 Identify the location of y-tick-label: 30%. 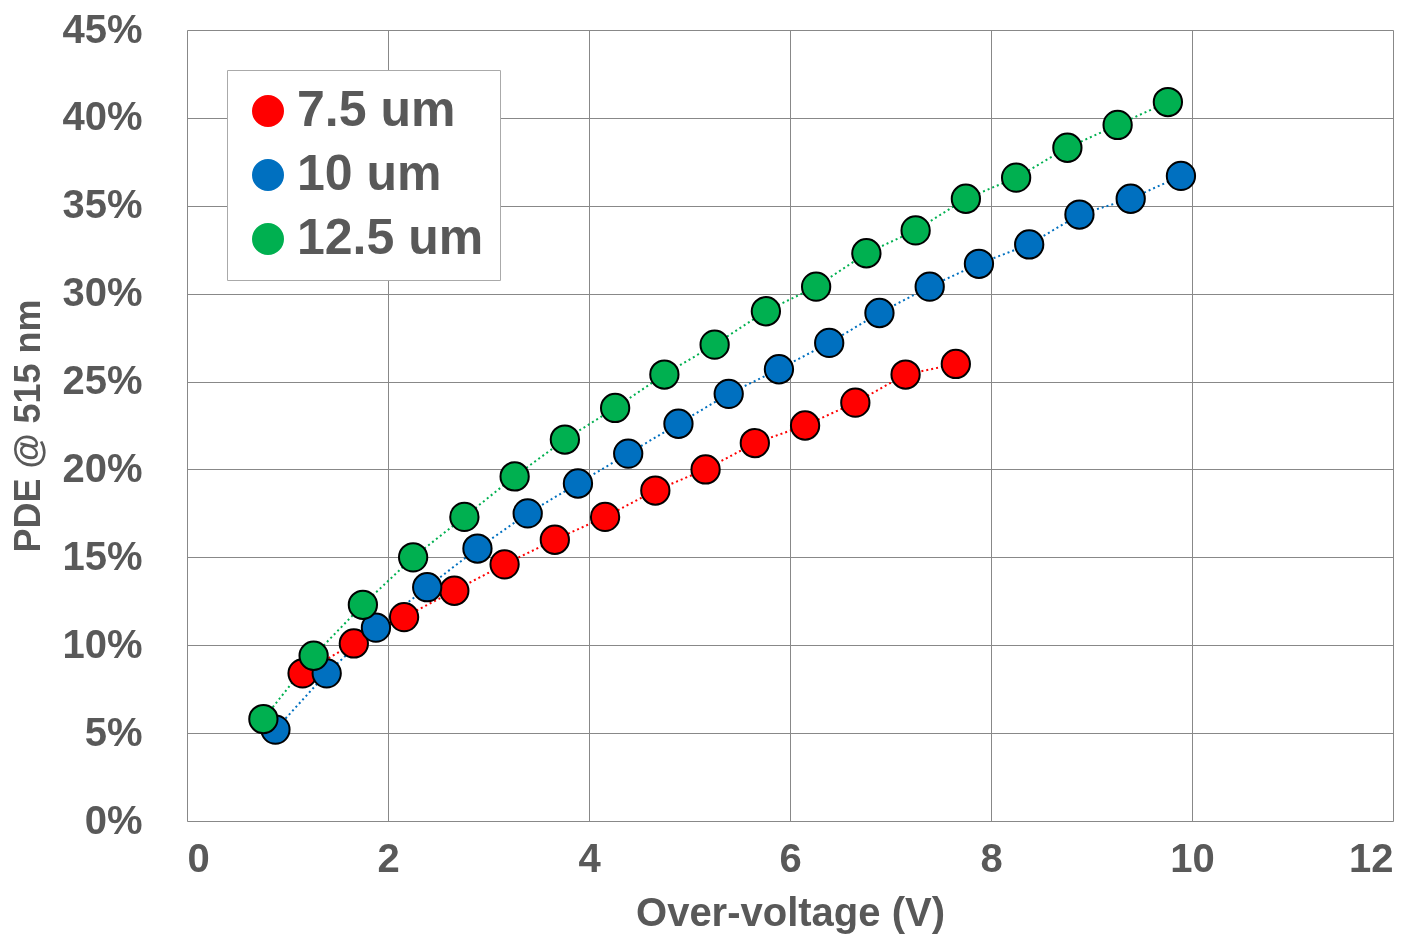
(102, 292).